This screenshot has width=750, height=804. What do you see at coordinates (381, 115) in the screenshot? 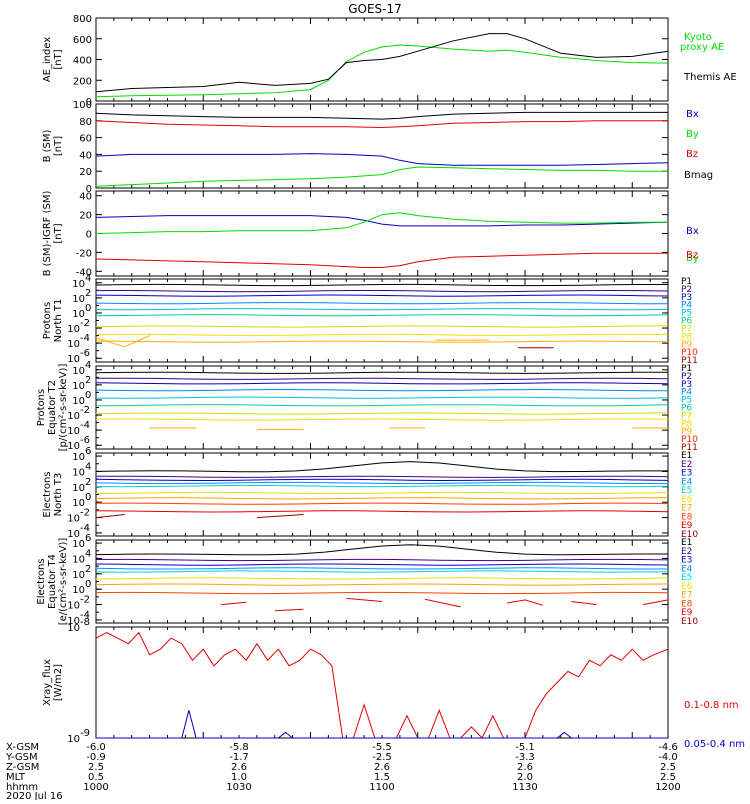
I see `series-line-bsm-Bmag` at bounding box center [381, 115].